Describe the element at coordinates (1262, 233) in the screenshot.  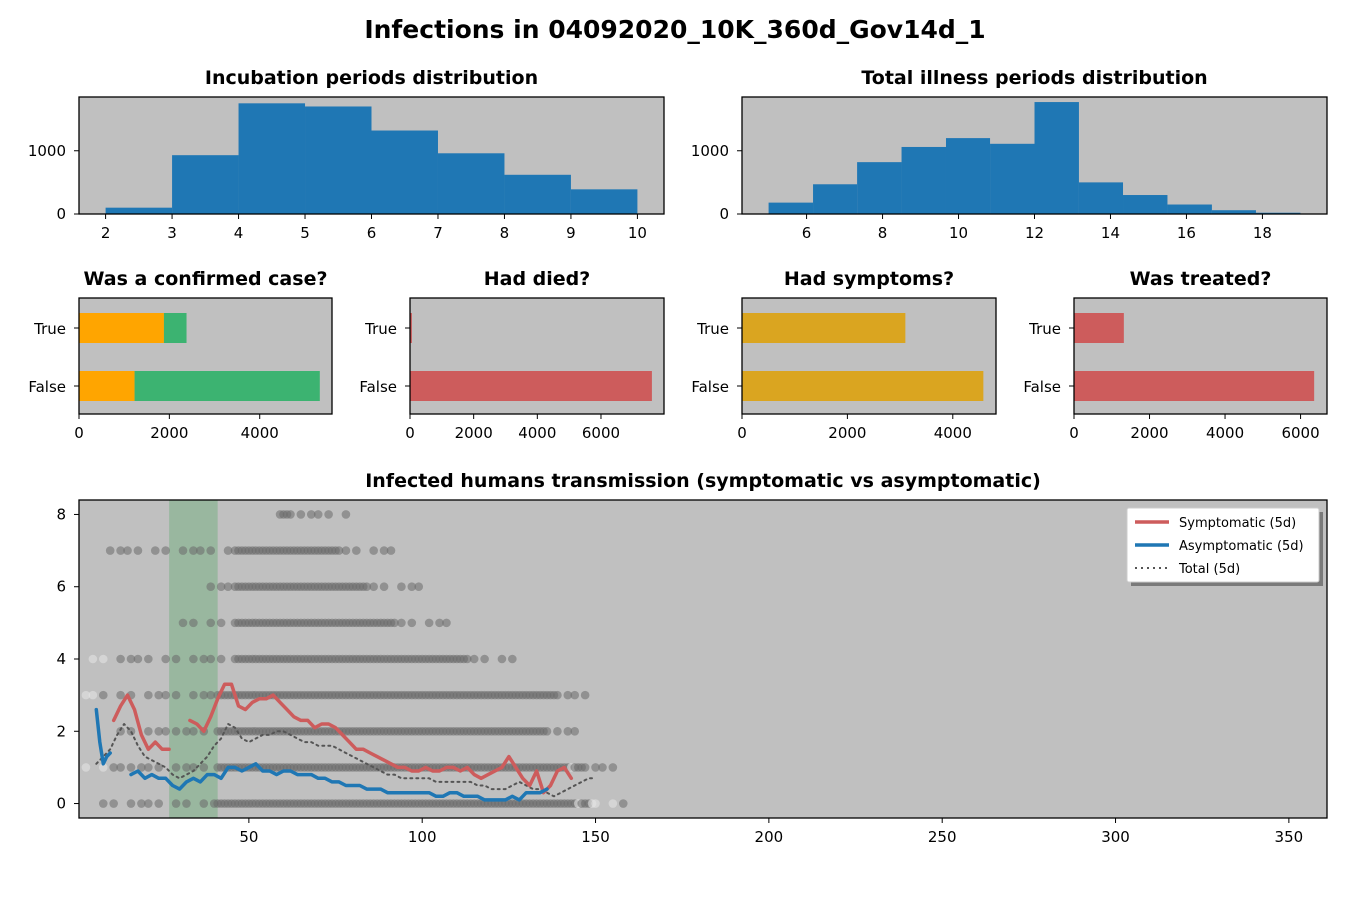
I see `illness-xtick-label: 18` at that location.